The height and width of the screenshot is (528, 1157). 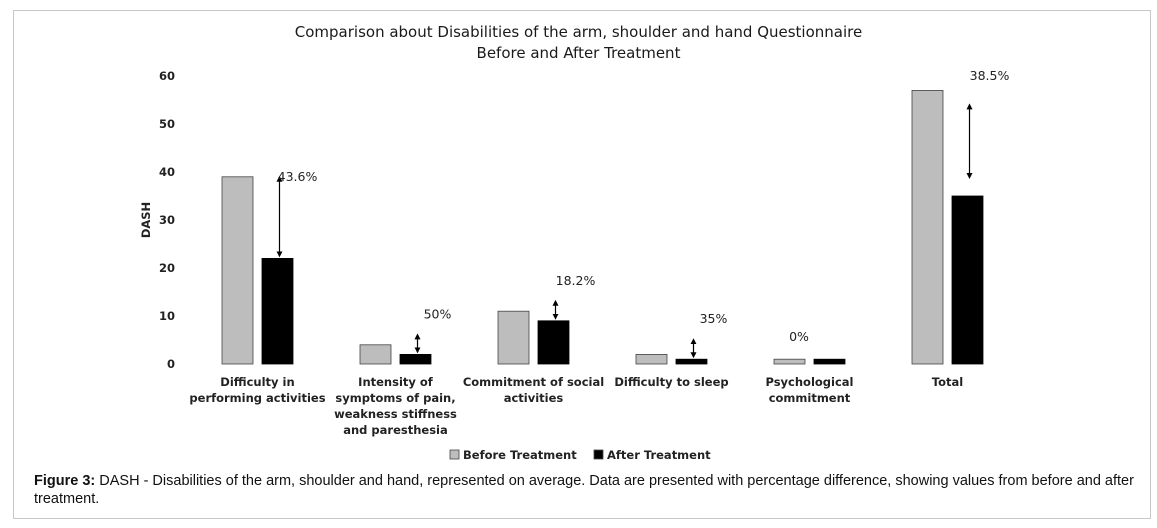 I want to click on x-category-label: weakness stiffness, so click(x=395, y=414).